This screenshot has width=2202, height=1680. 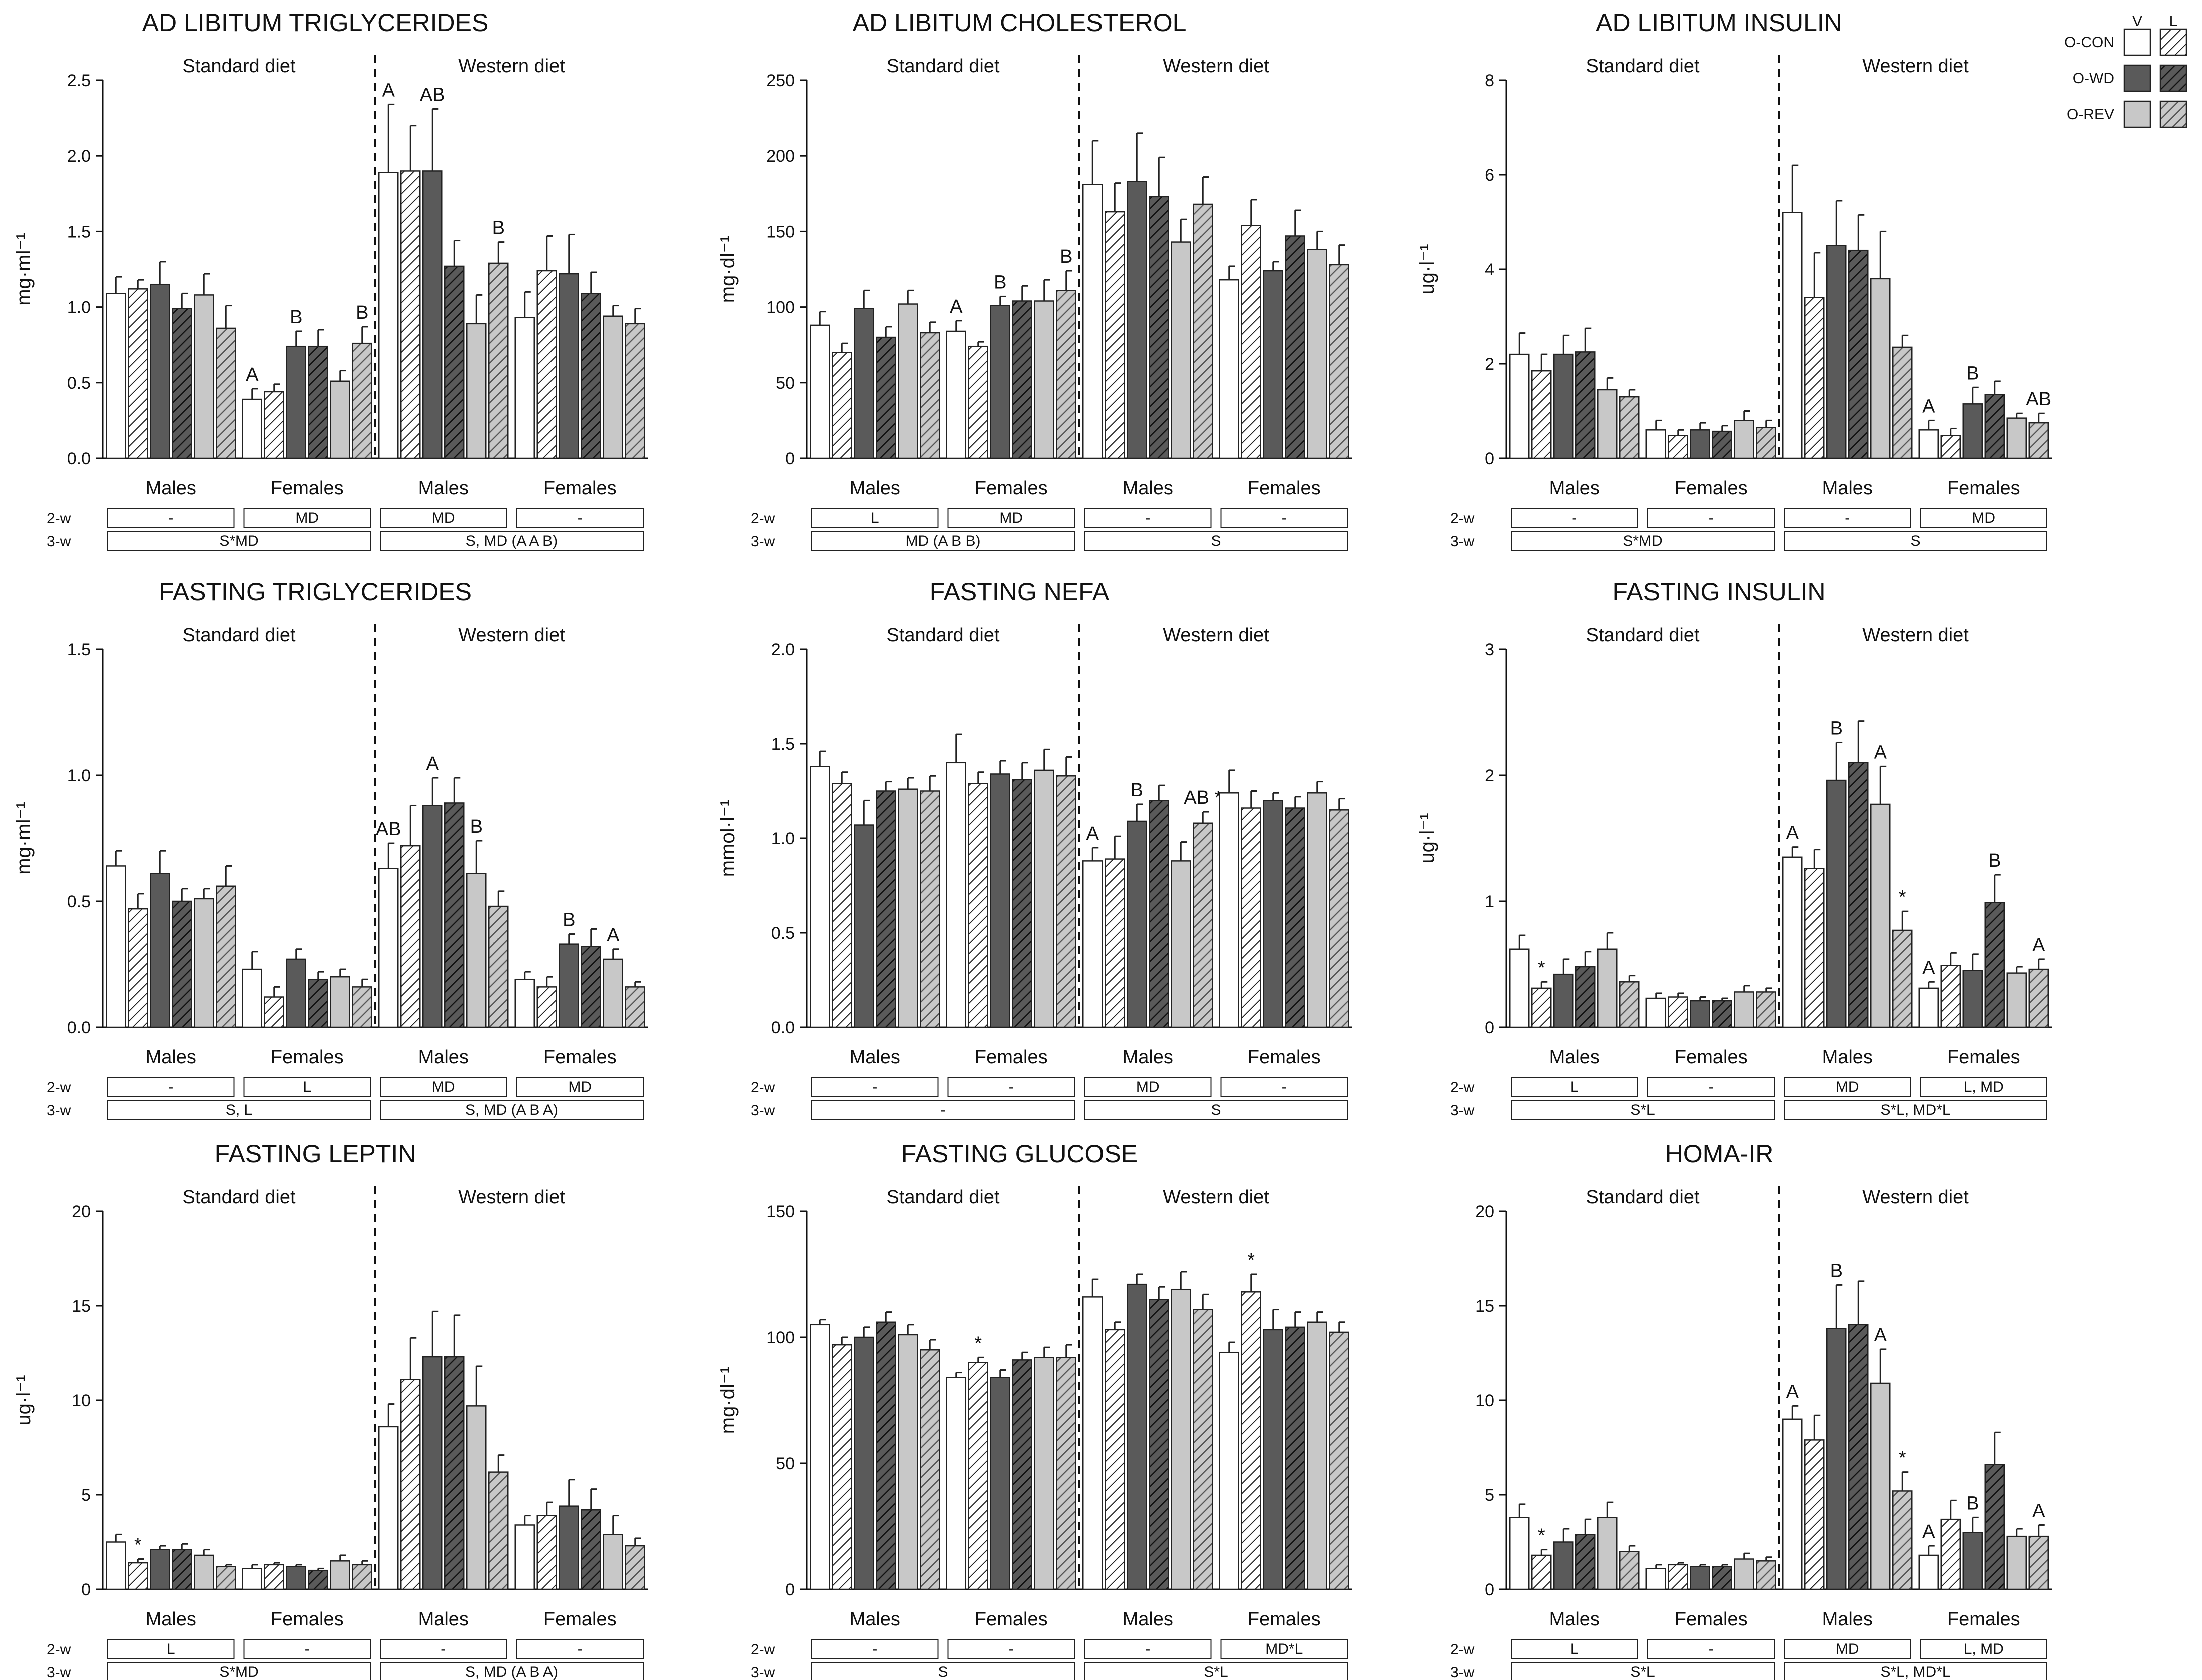 I want to click on legend-col-header: V, so click(x=2137, y=21).